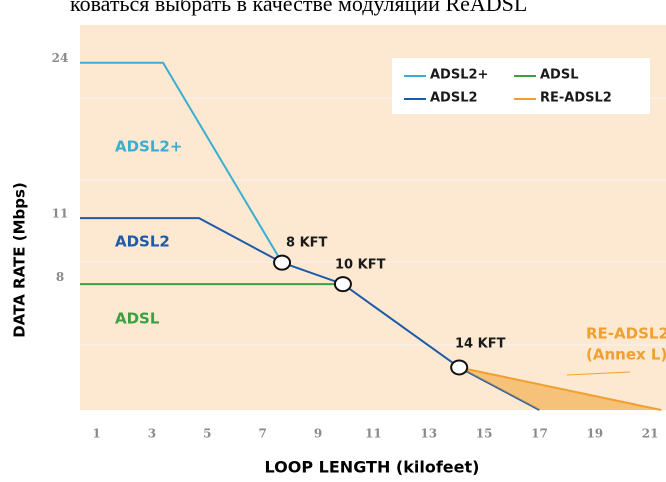 This screenshot has width=666, height=482. Describe the element at coordinates (539, 434) in the screenshot. I see `x-tick-label: 17` at that location.